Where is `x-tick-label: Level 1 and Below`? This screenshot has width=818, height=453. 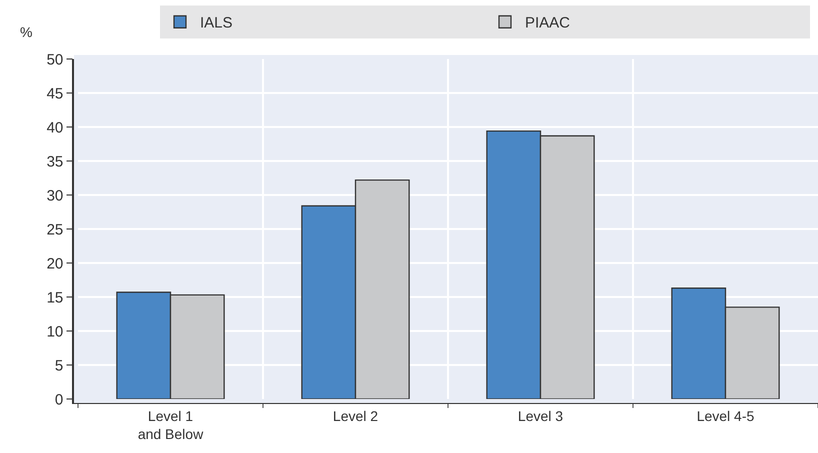 x-tick-label: Level 1 and Below is located at coordinates (171, 425).